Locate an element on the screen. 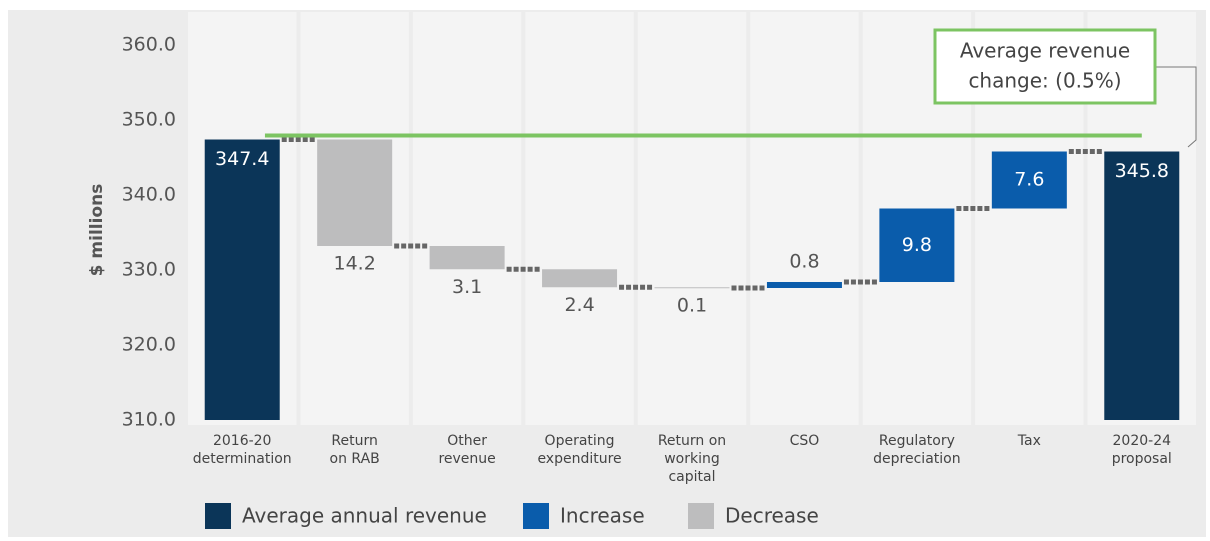  x-tick-label: Regulatory is located at coordinates (917, 441).